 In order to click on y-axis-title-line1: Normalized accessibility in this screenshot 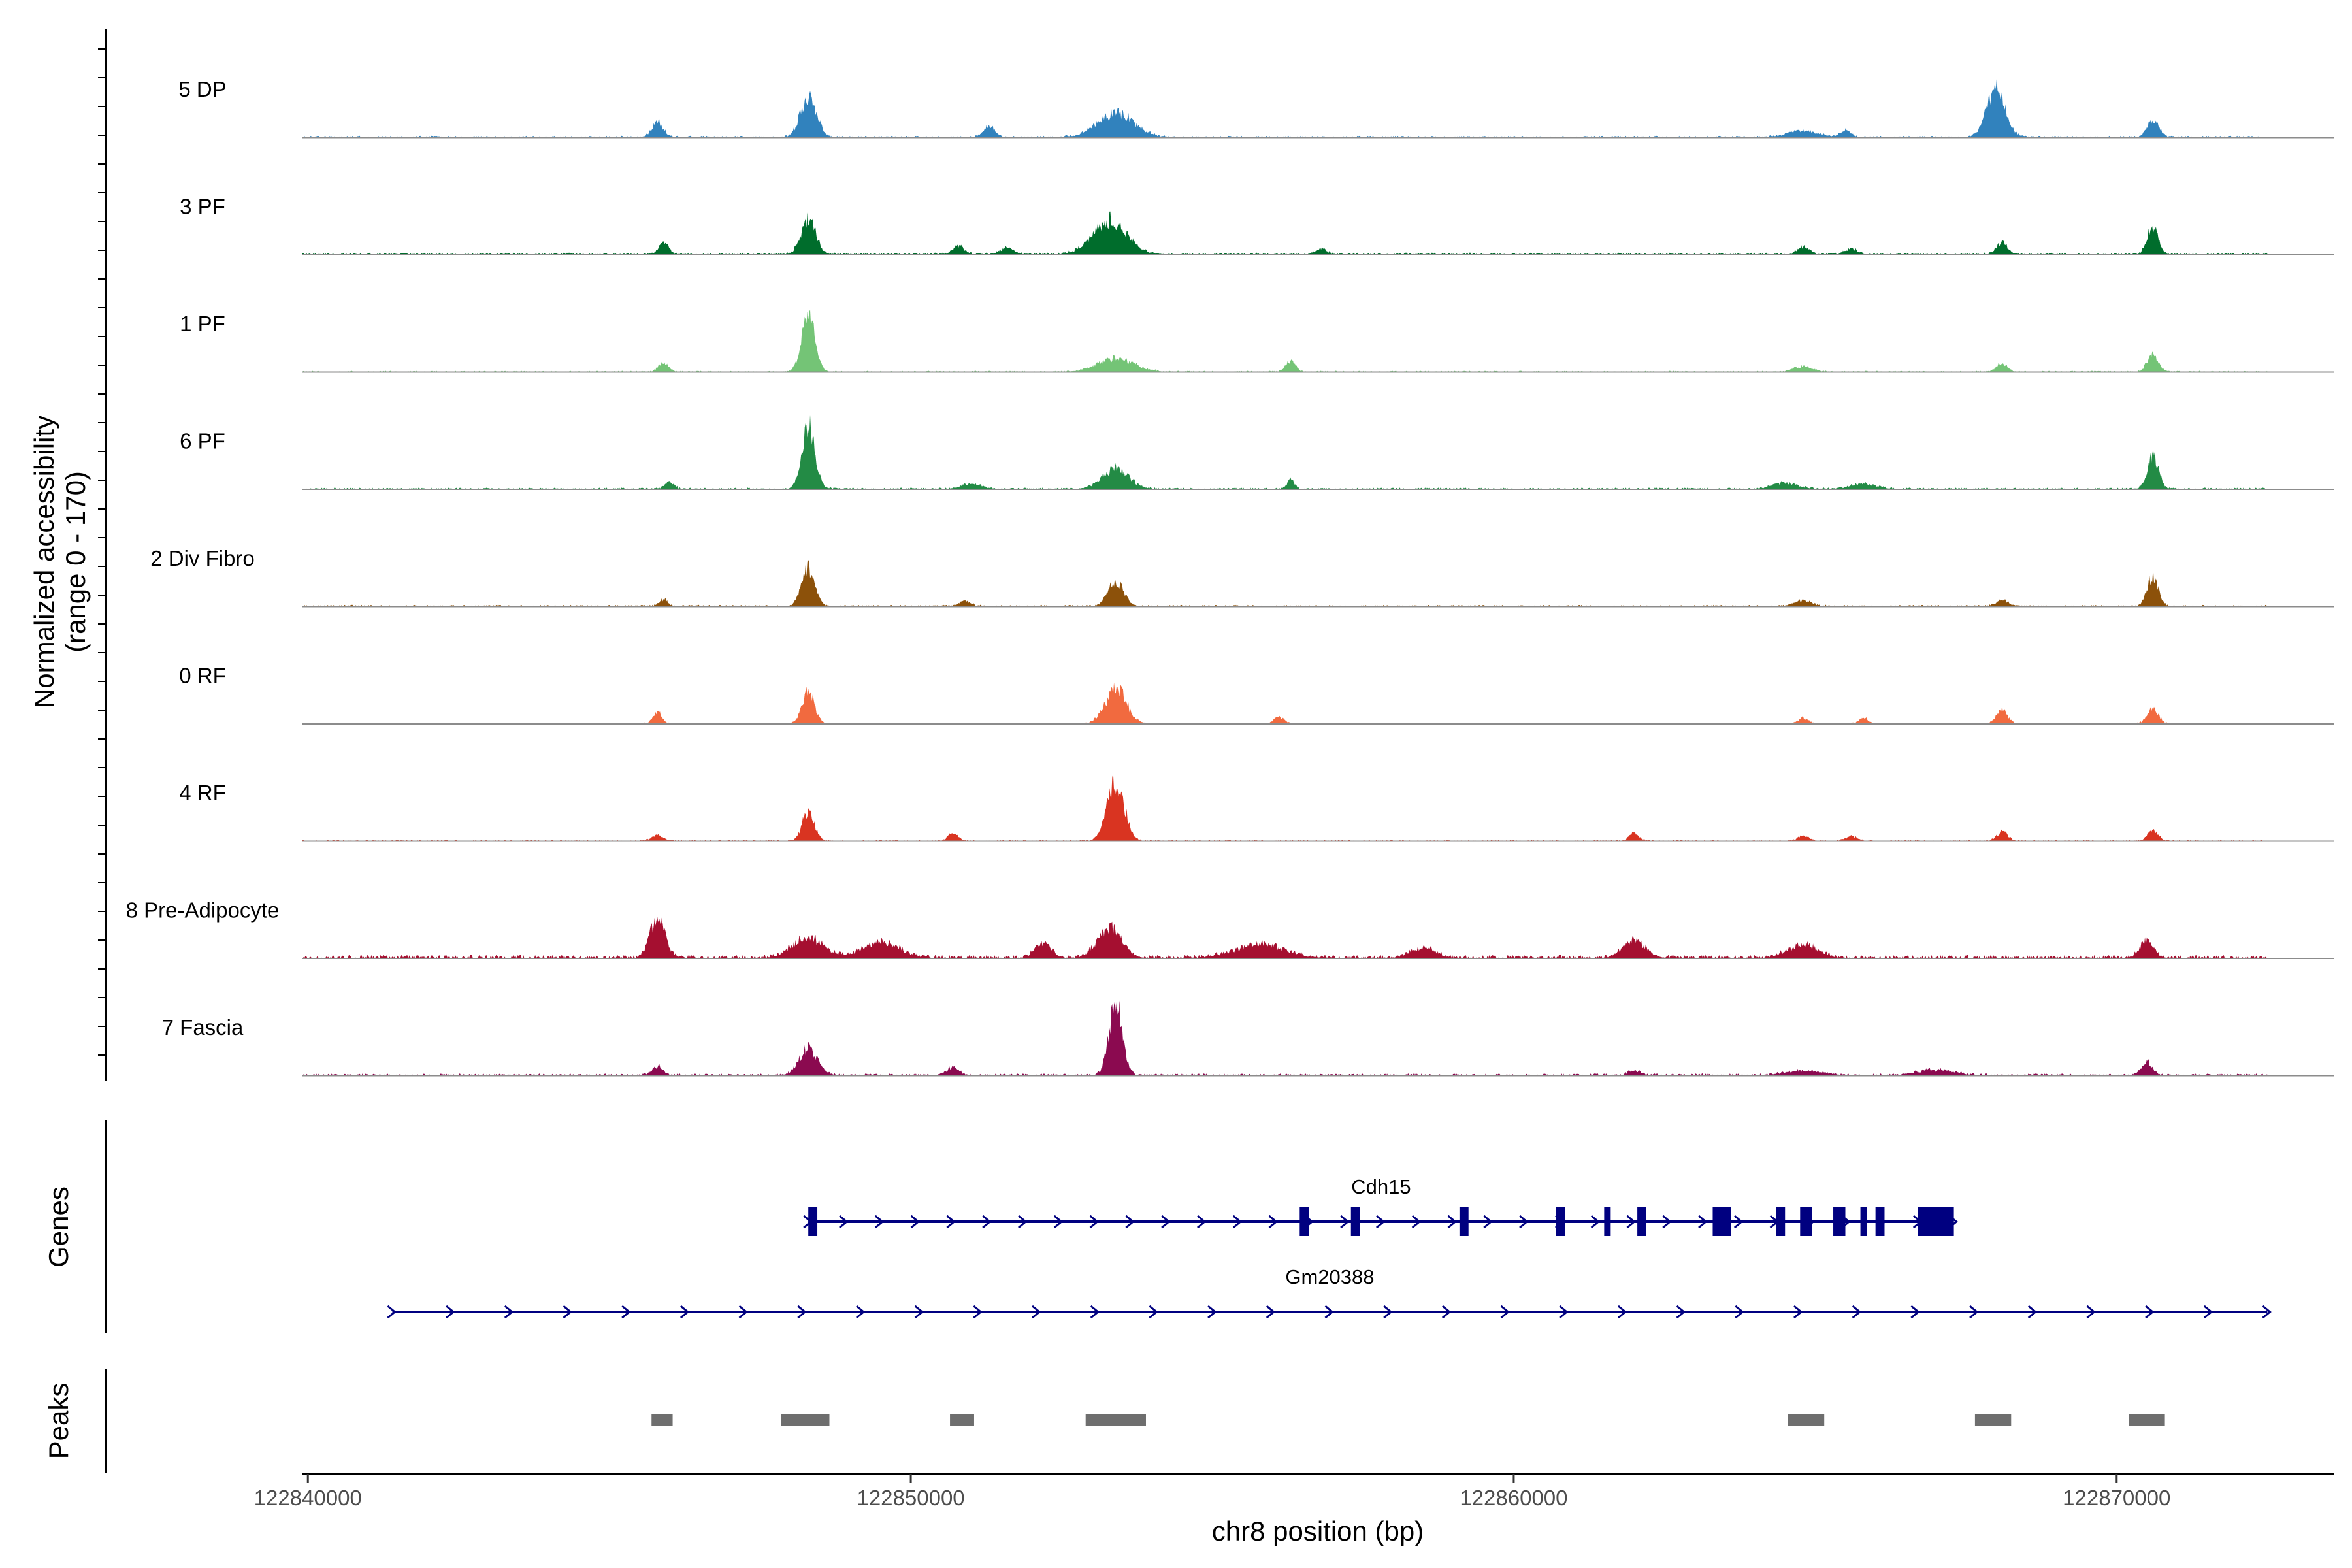, I will do `click(44, 562)`.